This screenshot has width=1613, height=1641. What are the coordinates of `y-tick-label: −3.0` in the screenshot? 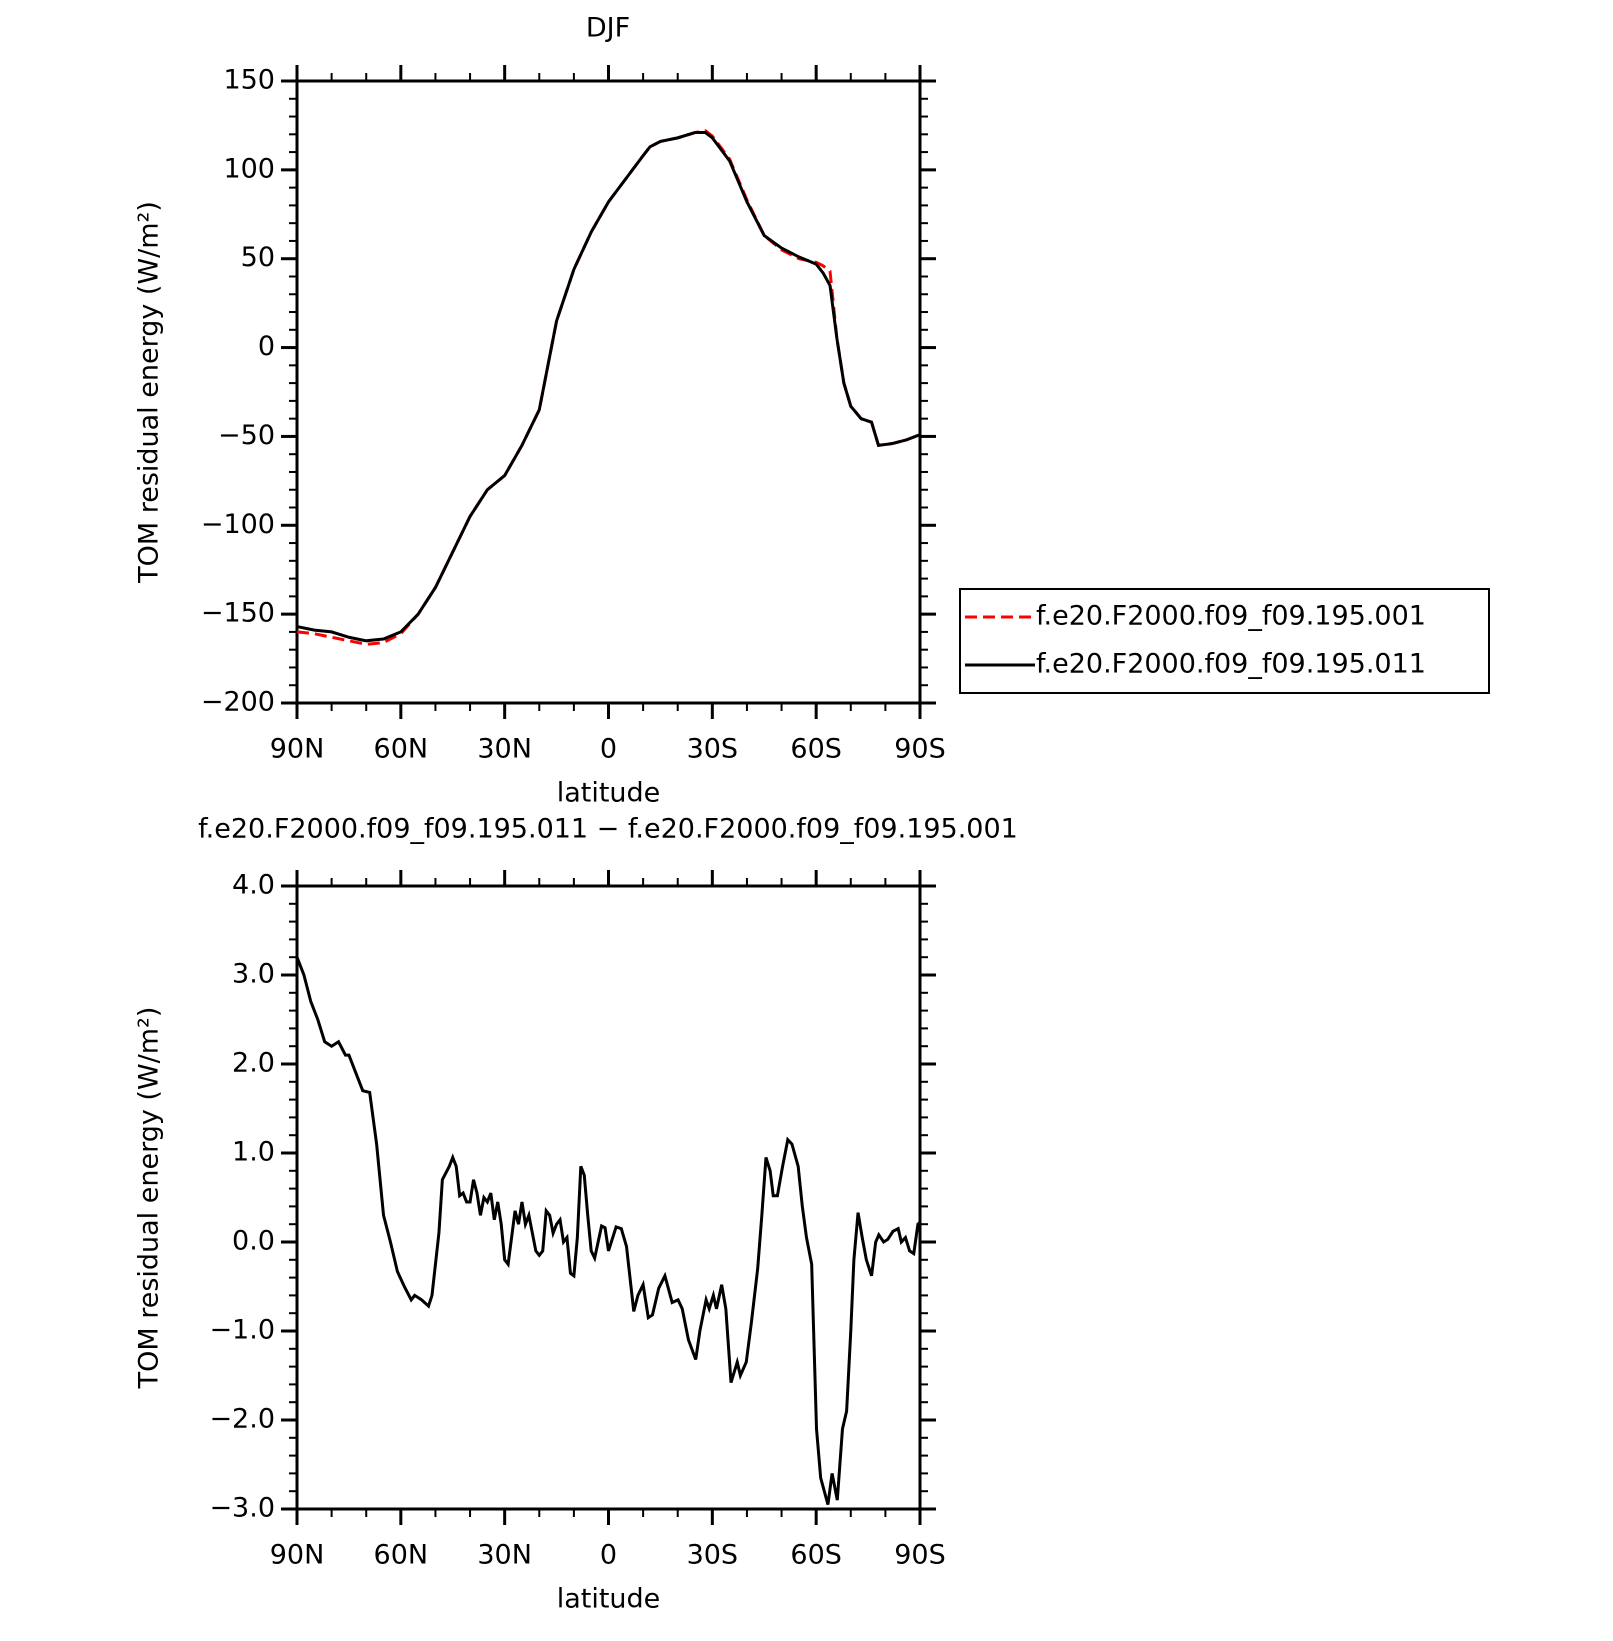 It's located at (242, 1508).